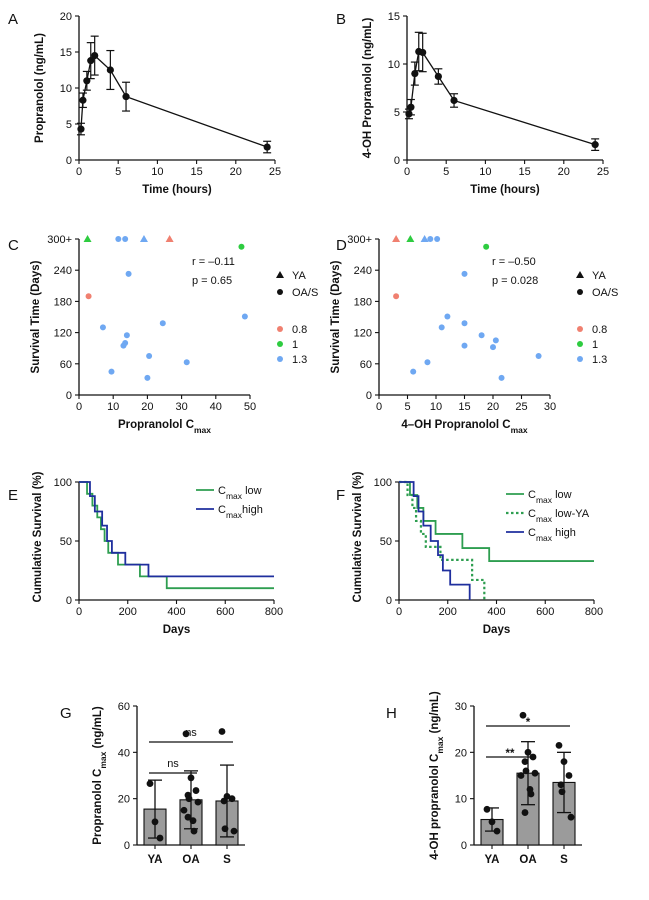  What do you see at coordinates (69, 125) in the screenshot?
I see `y-tick-label: 5` at bounding box center [69, 125].